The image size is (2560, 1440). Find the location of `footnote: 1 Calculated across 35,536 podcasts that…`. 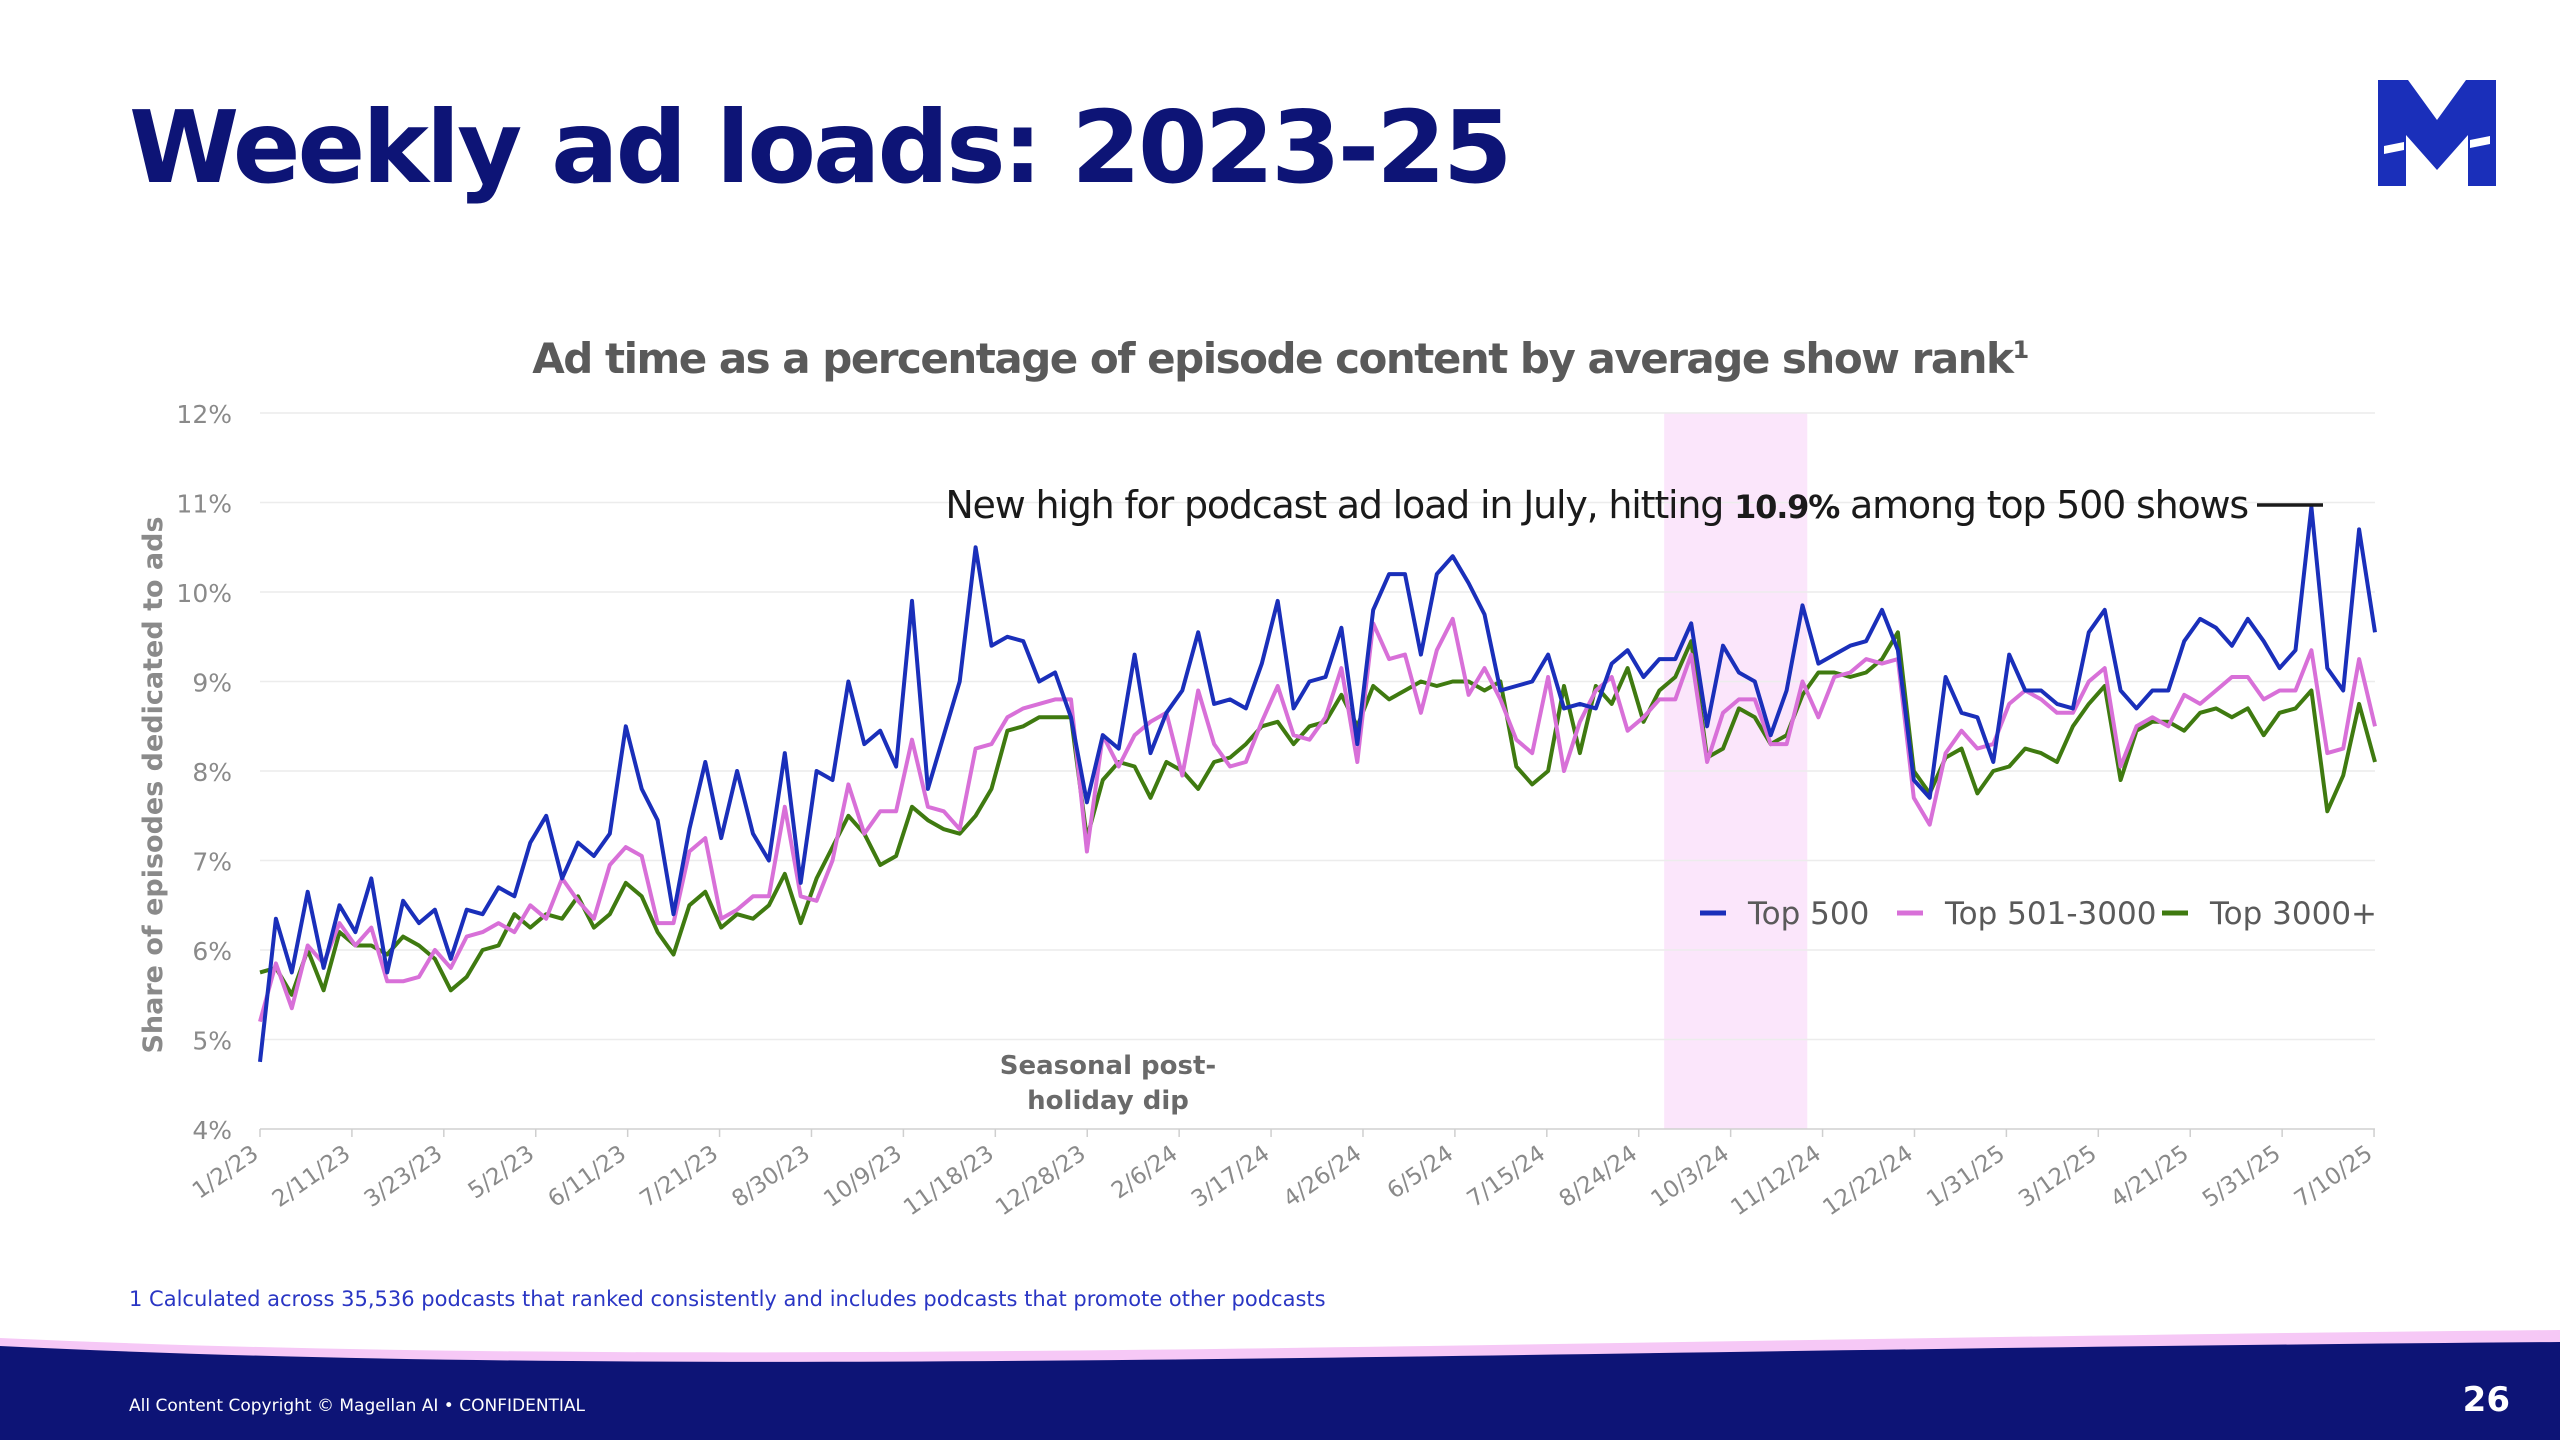

footnote: 1 Calculated across 35,536 podcasts that… is located at coordinates (727, 1299).